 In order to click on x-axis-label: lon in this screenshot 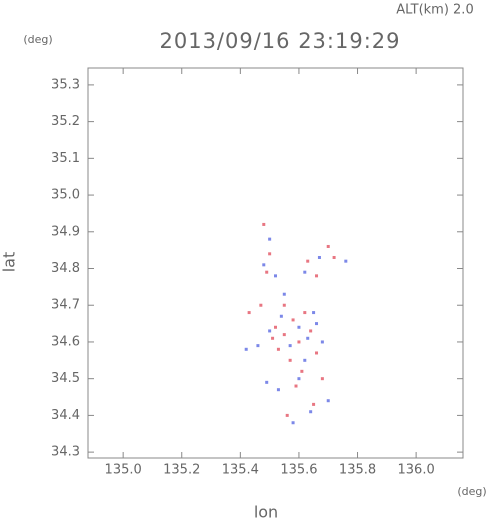, I will do `click(266, 512)`.